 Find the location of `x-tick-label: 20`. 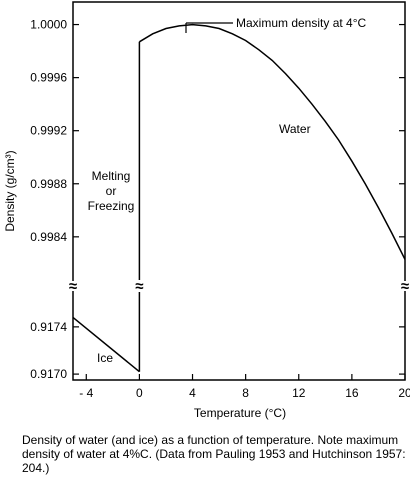

x-tick-label: 20 is located at coordinates (404, 393).